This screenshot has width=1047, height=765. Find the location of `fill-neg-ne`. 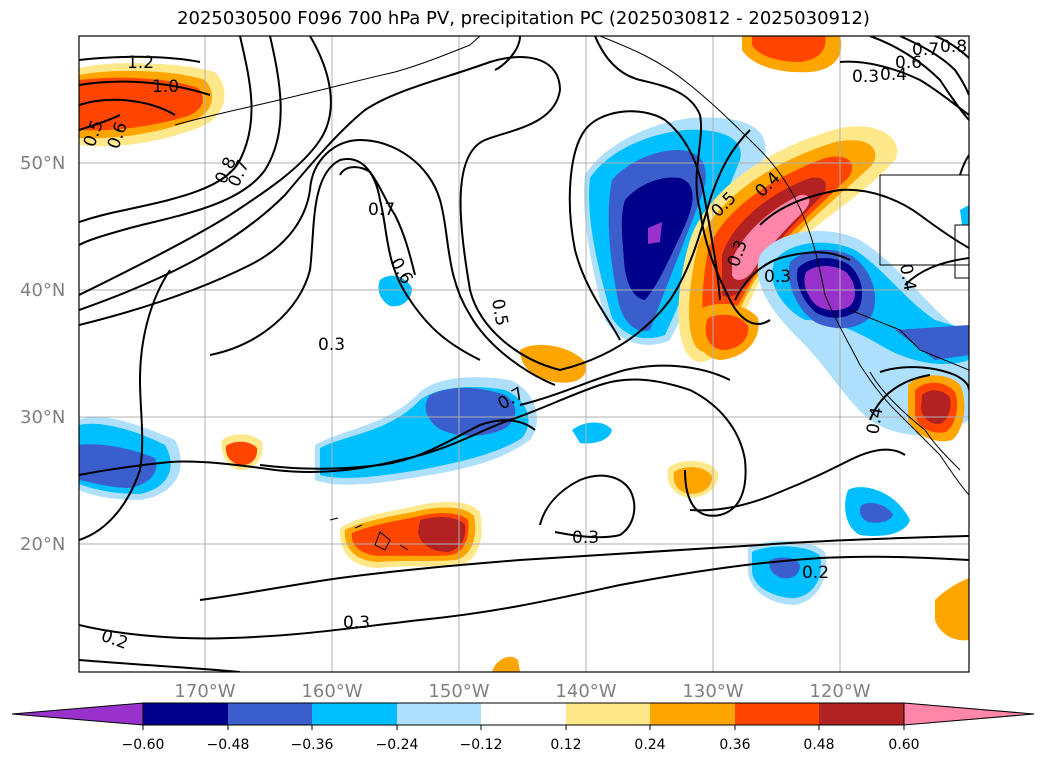

fill-neg-ne is located at coordinates (964, 215).